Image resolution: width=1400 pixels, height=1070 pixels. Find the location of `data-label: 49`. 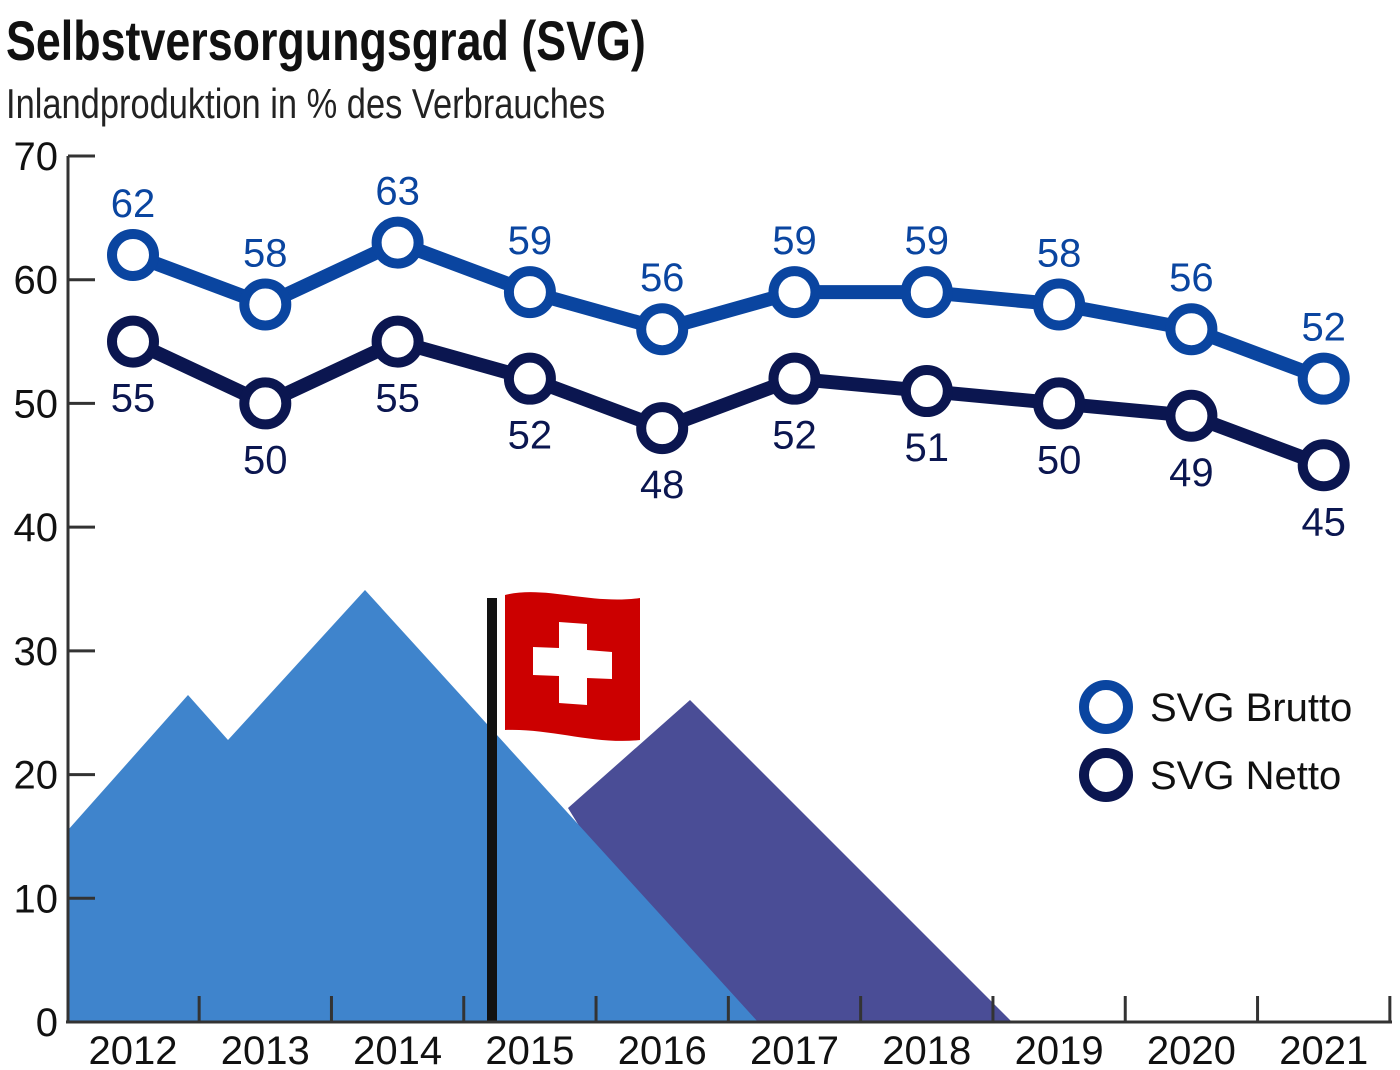

data-label: 49 is located at coordinates (1191, 473).